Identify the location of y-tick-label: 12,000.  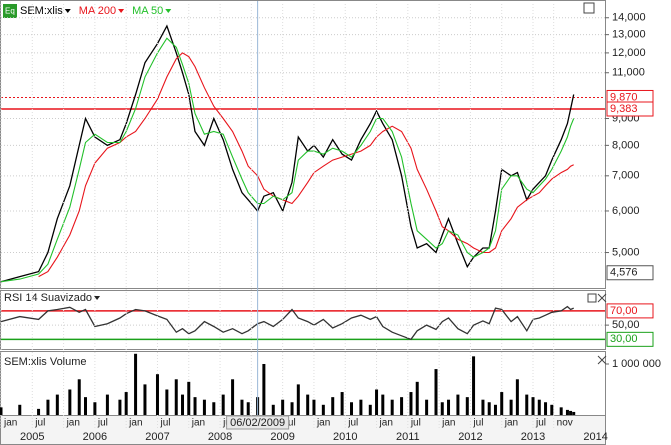
(629, 53).